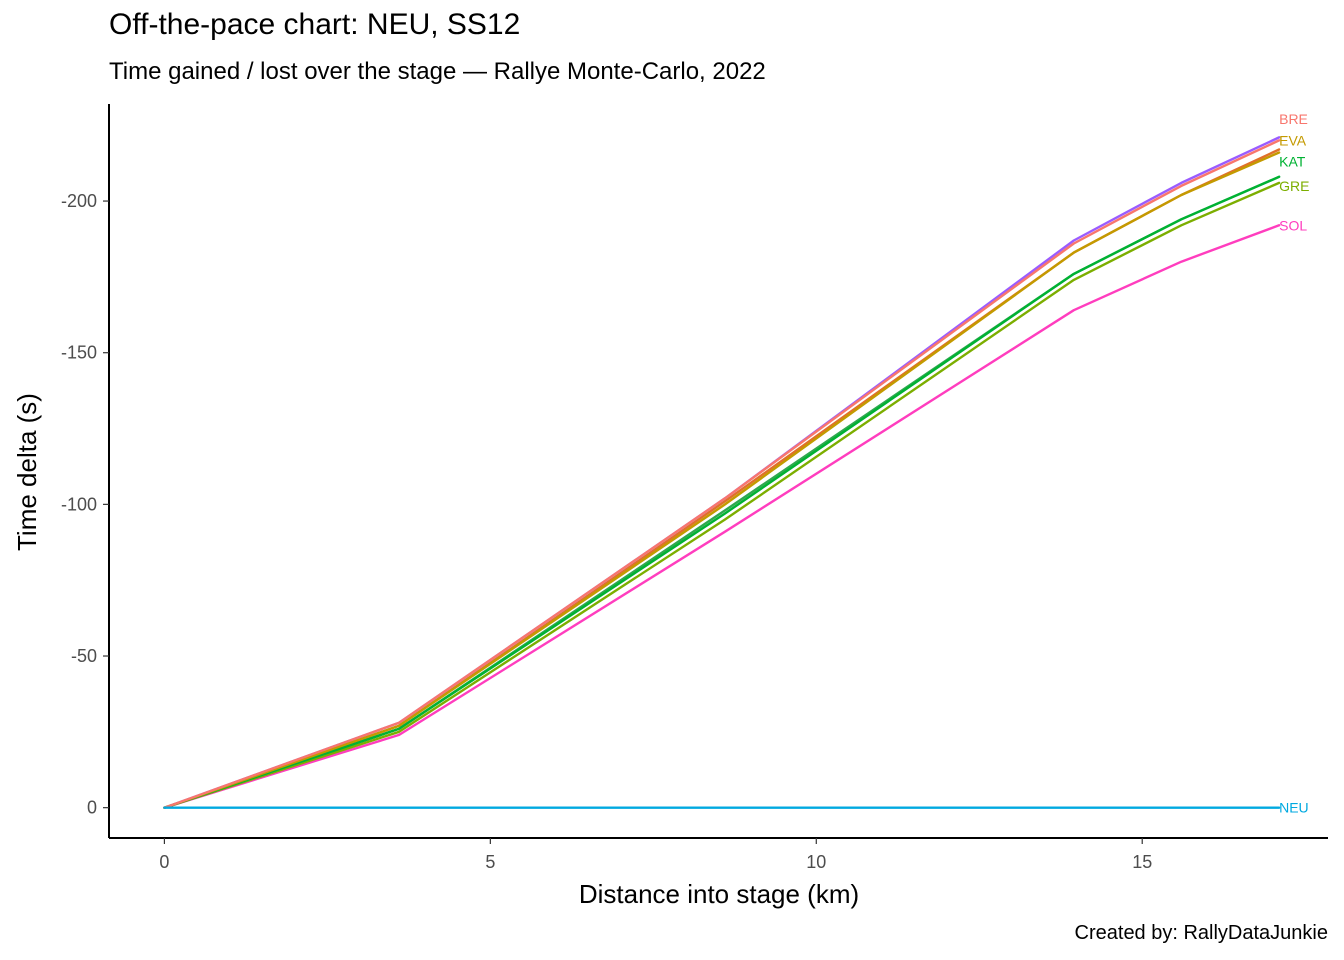  What do you see at coordinates (816, 862) in the screenshot?
I see `x-tick-label: 10` at bounding box center [816, 862].